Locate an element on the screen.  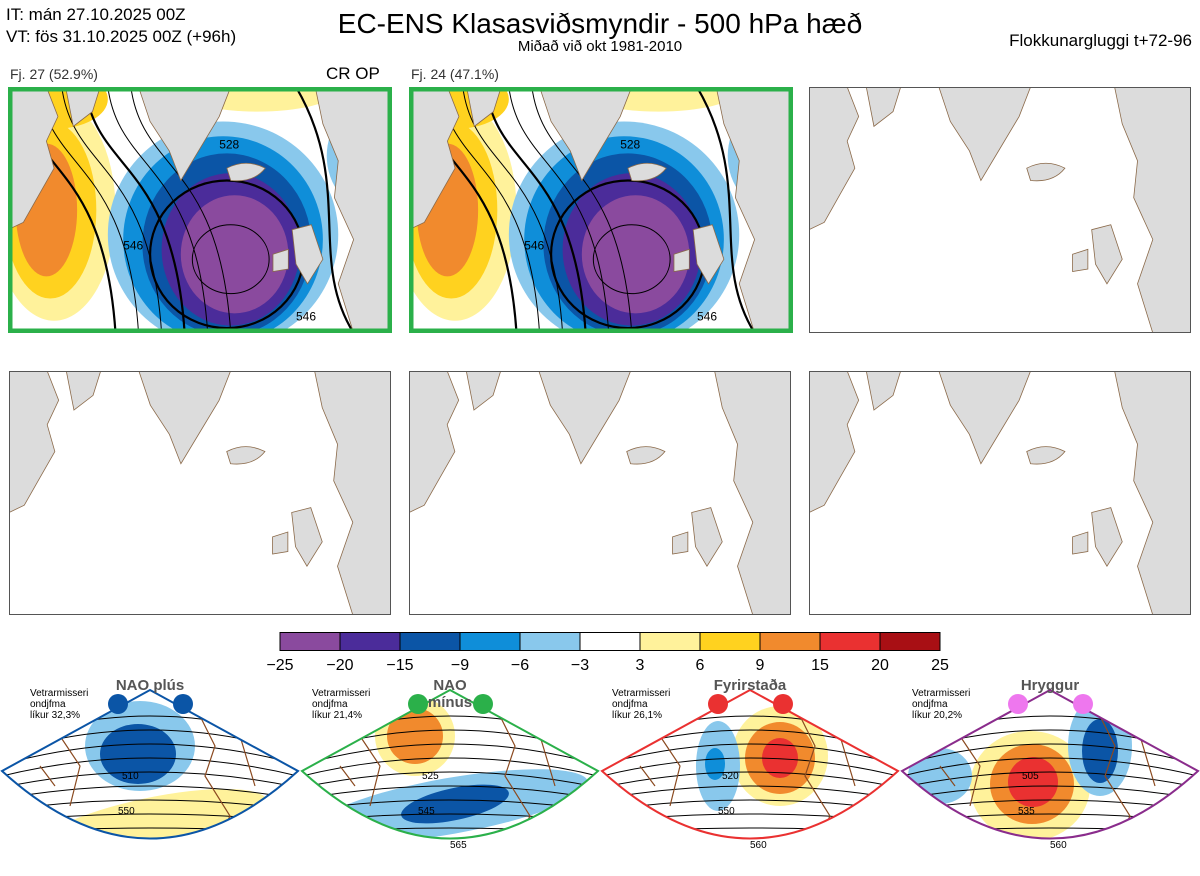
regime-info: Vetrarmisseri ondjfma líkur 32,3% is located at coordinates (59, 704).